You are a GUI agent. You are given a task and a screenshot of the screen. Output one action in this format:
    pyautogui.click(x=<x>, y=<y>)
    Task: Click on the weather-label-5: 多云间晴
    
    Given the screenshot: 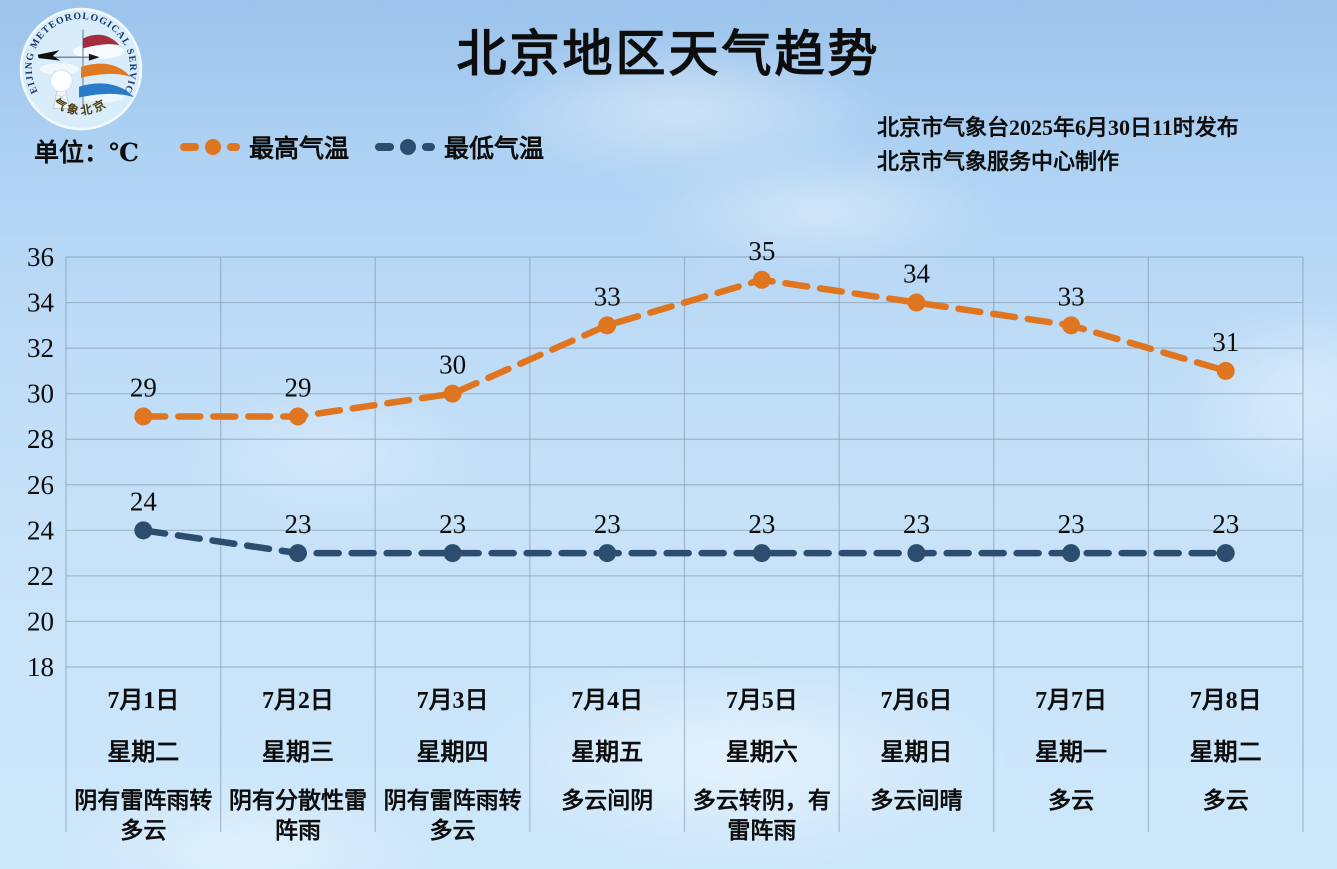 What is the action you would take?
    pyautogui.click(x=916, y=800)
    